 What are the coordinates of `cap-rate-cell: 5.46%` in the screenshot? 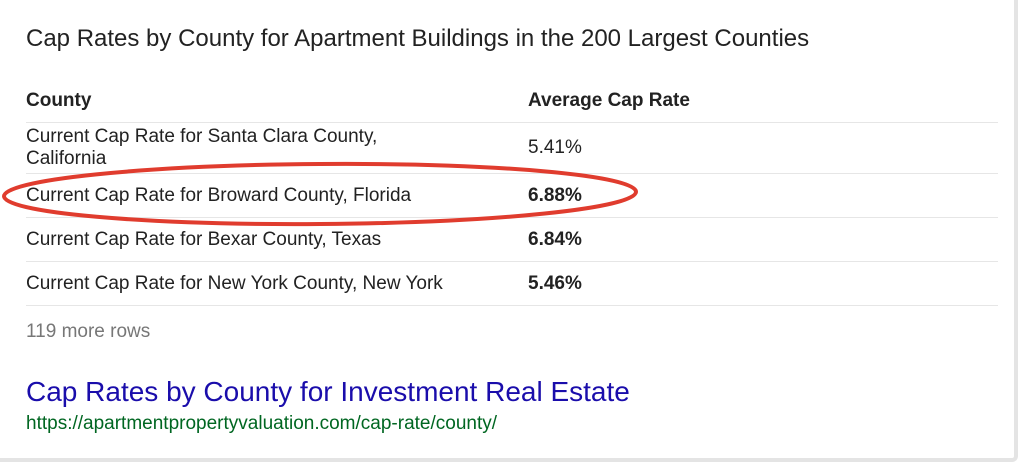 It's located at (763, 283).